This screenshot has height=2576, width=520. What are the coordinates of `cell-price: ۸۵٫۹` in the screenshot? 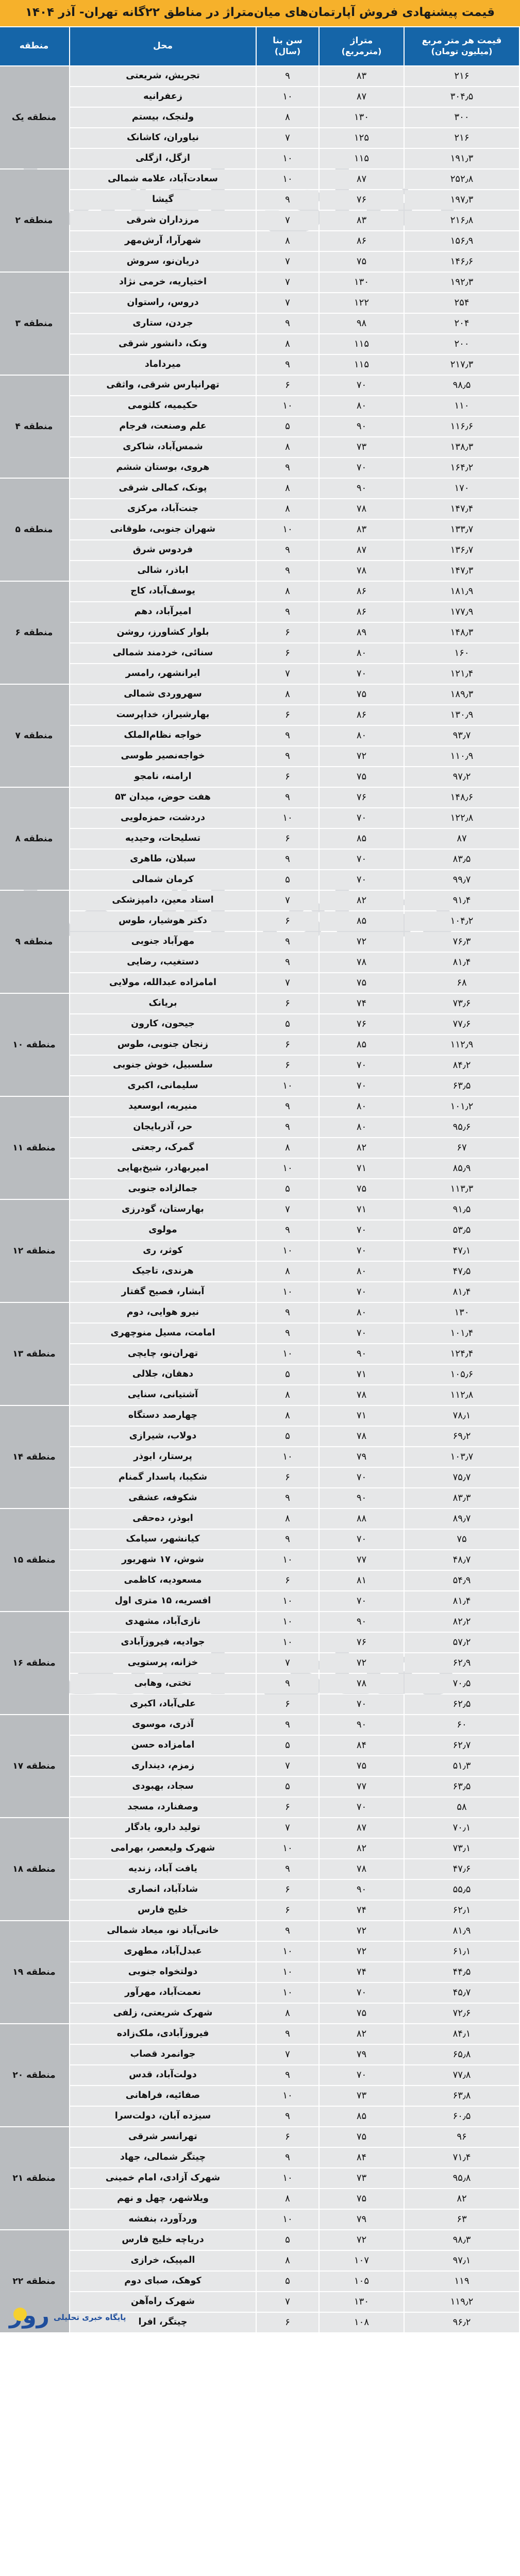 It's located at (462, 1168).